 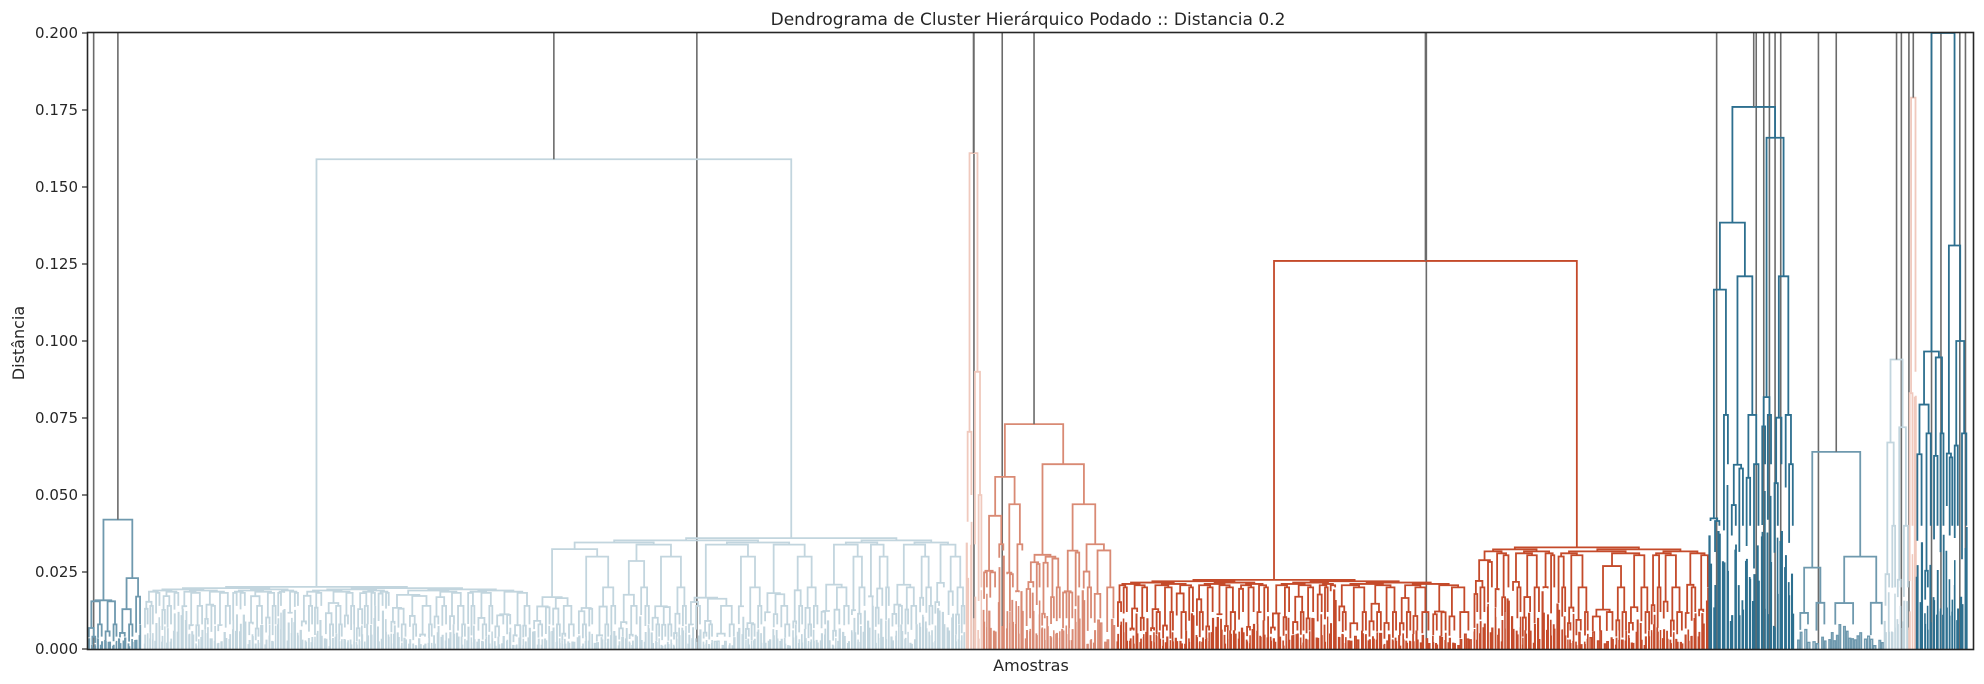 I want to click on y-tick-label: 0.025, so click(x=56, y=572).